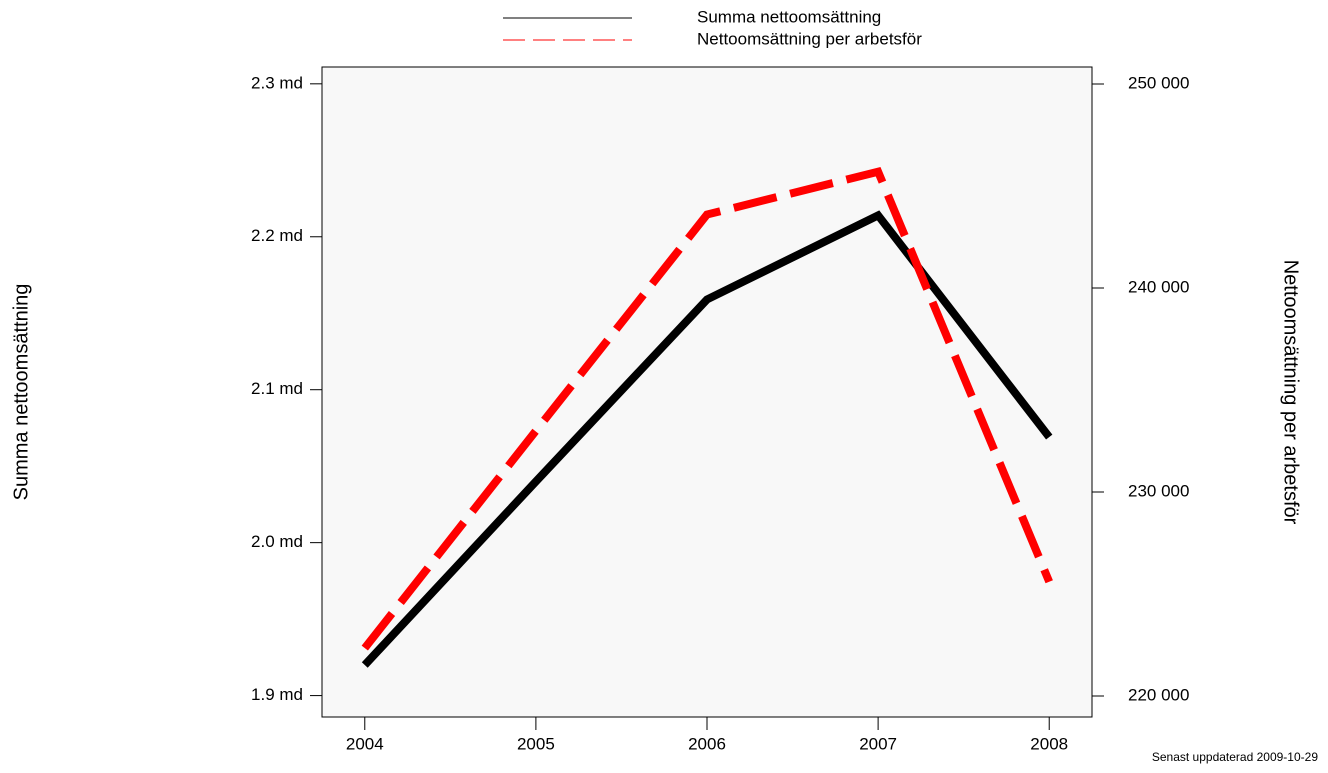 The width and height of the screenshot is (1328, 773). What do you see at coordinates (1049, 743) in the screenshot?
I see `x-tick-label: 2008` at bounding box center [1049, 743].